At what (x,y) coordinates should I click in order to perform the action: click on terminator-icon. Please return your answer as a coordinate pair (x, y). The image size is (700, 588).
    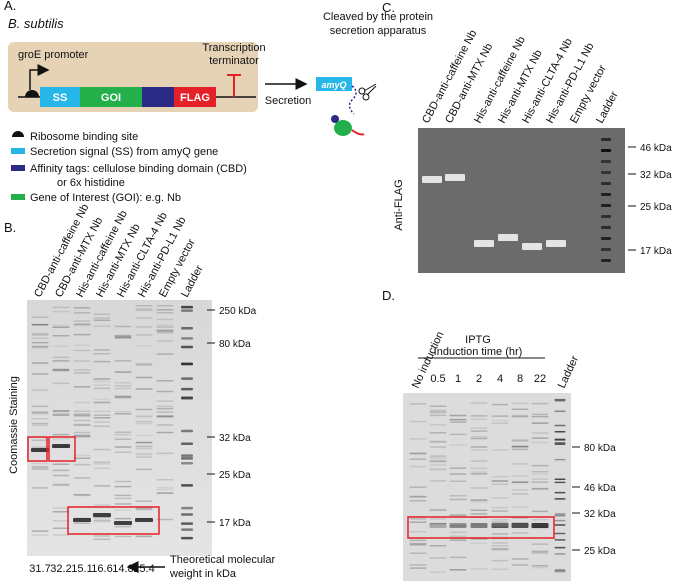
    Looking at the image, I should click on (234, 85).